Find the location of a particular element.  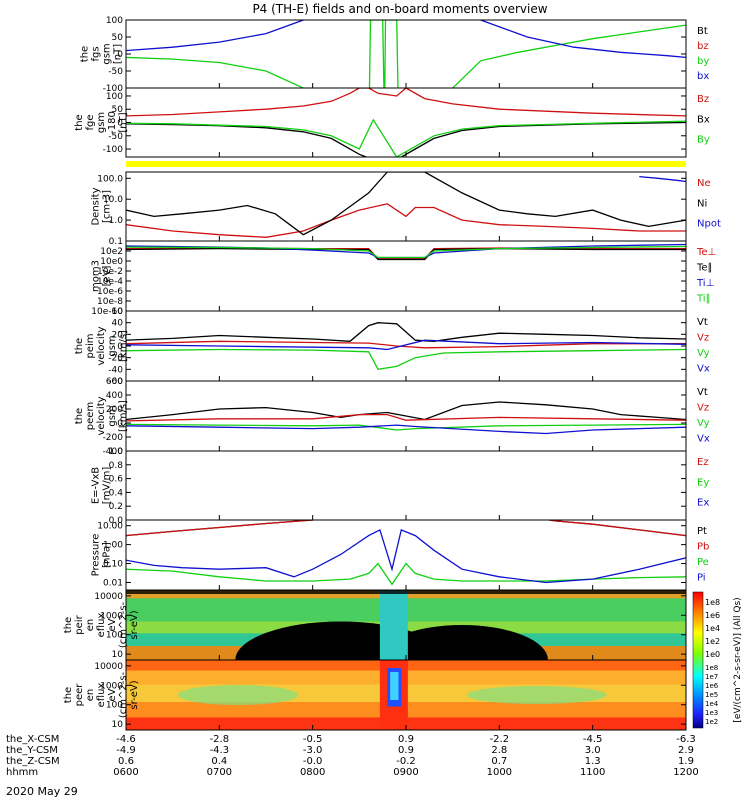

series-pressure-red is located at coordinates (406, 528).